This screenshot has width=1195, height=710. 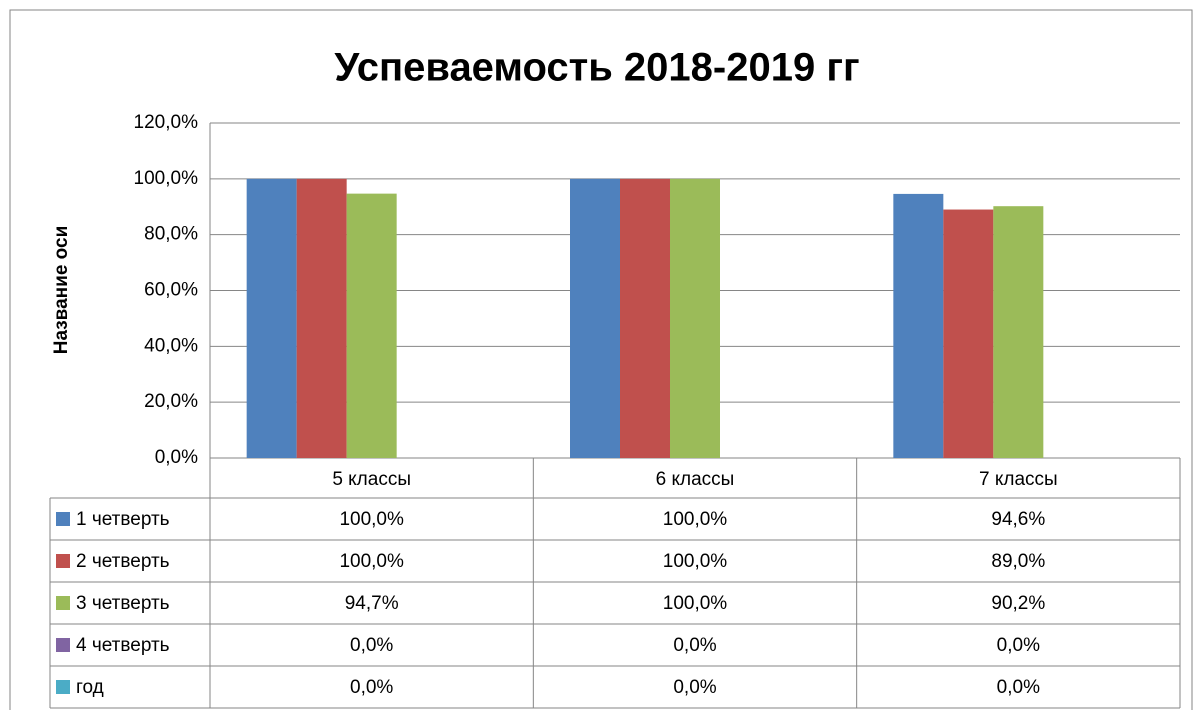 What do you see at coordinates (171, 234) in the screenshot?
I see `y-tick-label: 80,0%` at bounding box center [171, 234].